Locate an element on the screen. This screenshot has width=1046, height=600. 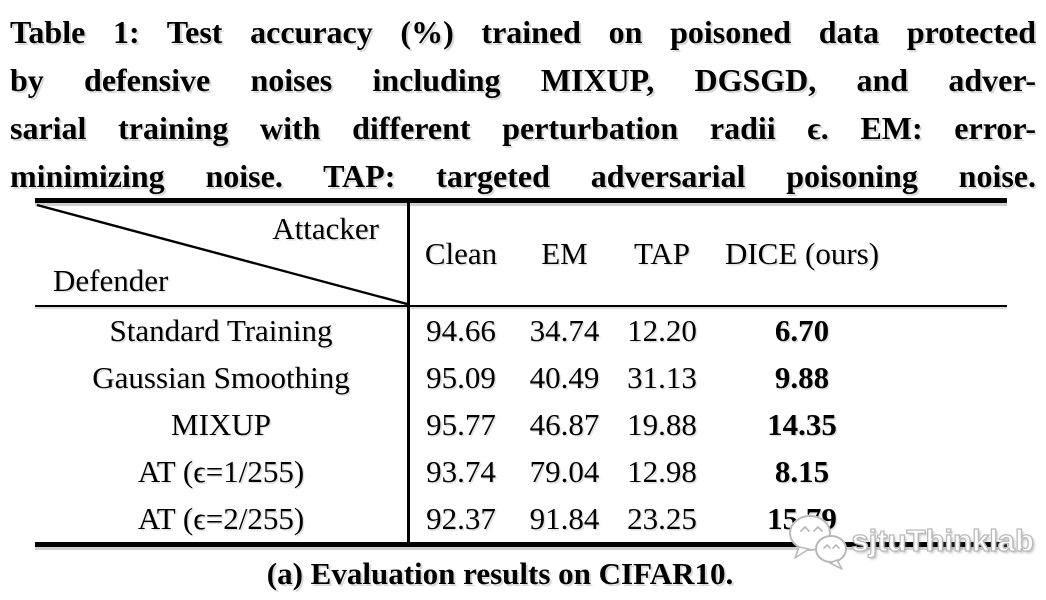
cell-value: 31.13 is located at coordinates (662, 377).